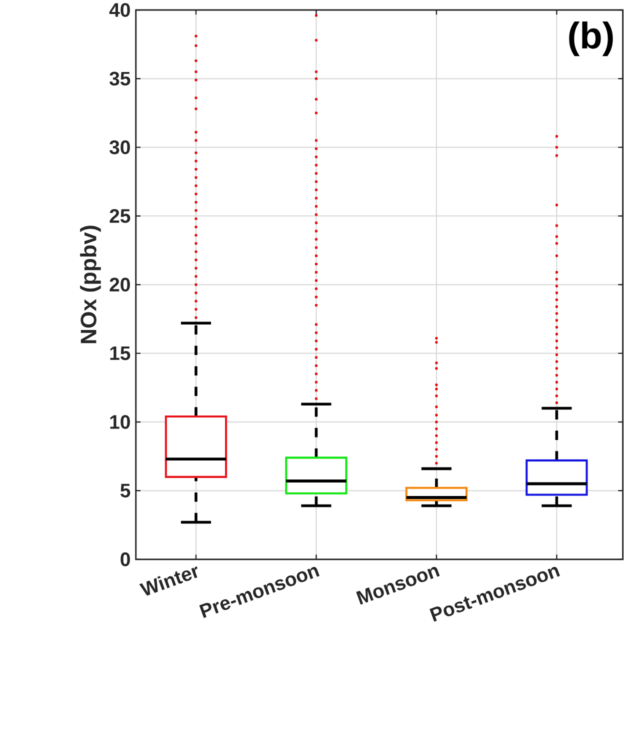  Describe the element at coordinates (91, 285) in the screenshot. I see `y-axis-title: NOx (ppbv)` at that location.